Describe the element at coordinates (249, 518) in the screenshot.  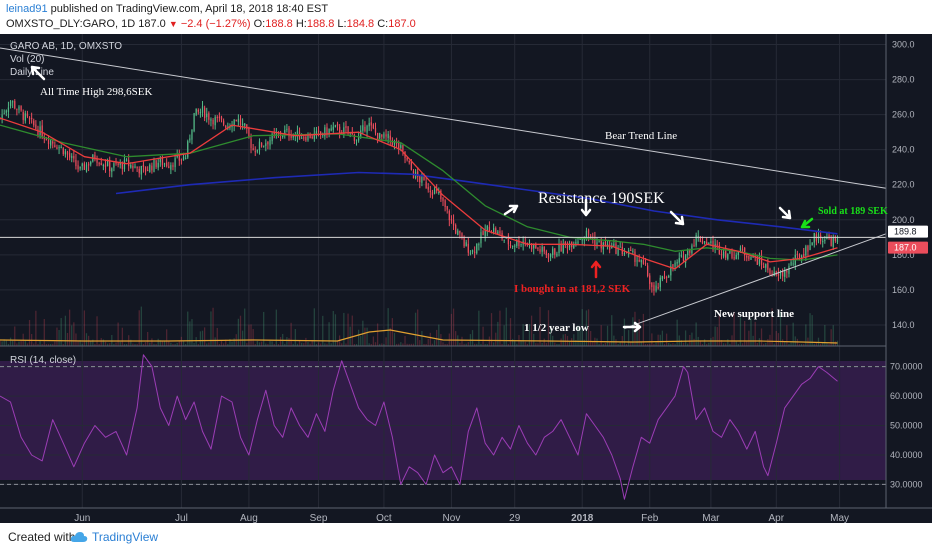
I see `time-tick-label: Aug` at that location.